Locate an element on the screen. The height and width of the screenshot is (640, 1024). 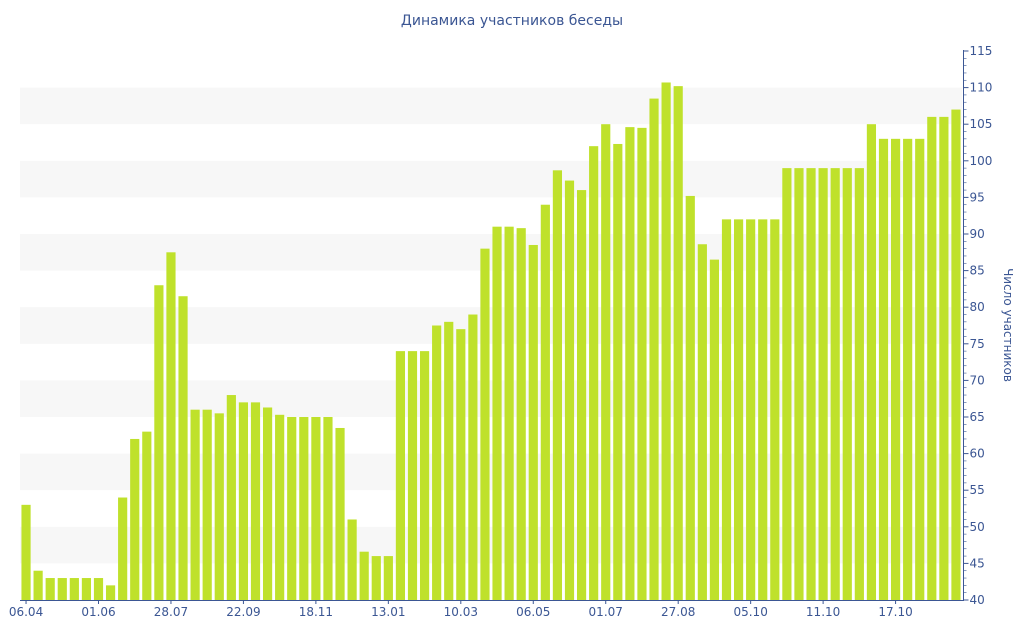
x-tick-label: 01.07 is located at coordinates (606, 612).